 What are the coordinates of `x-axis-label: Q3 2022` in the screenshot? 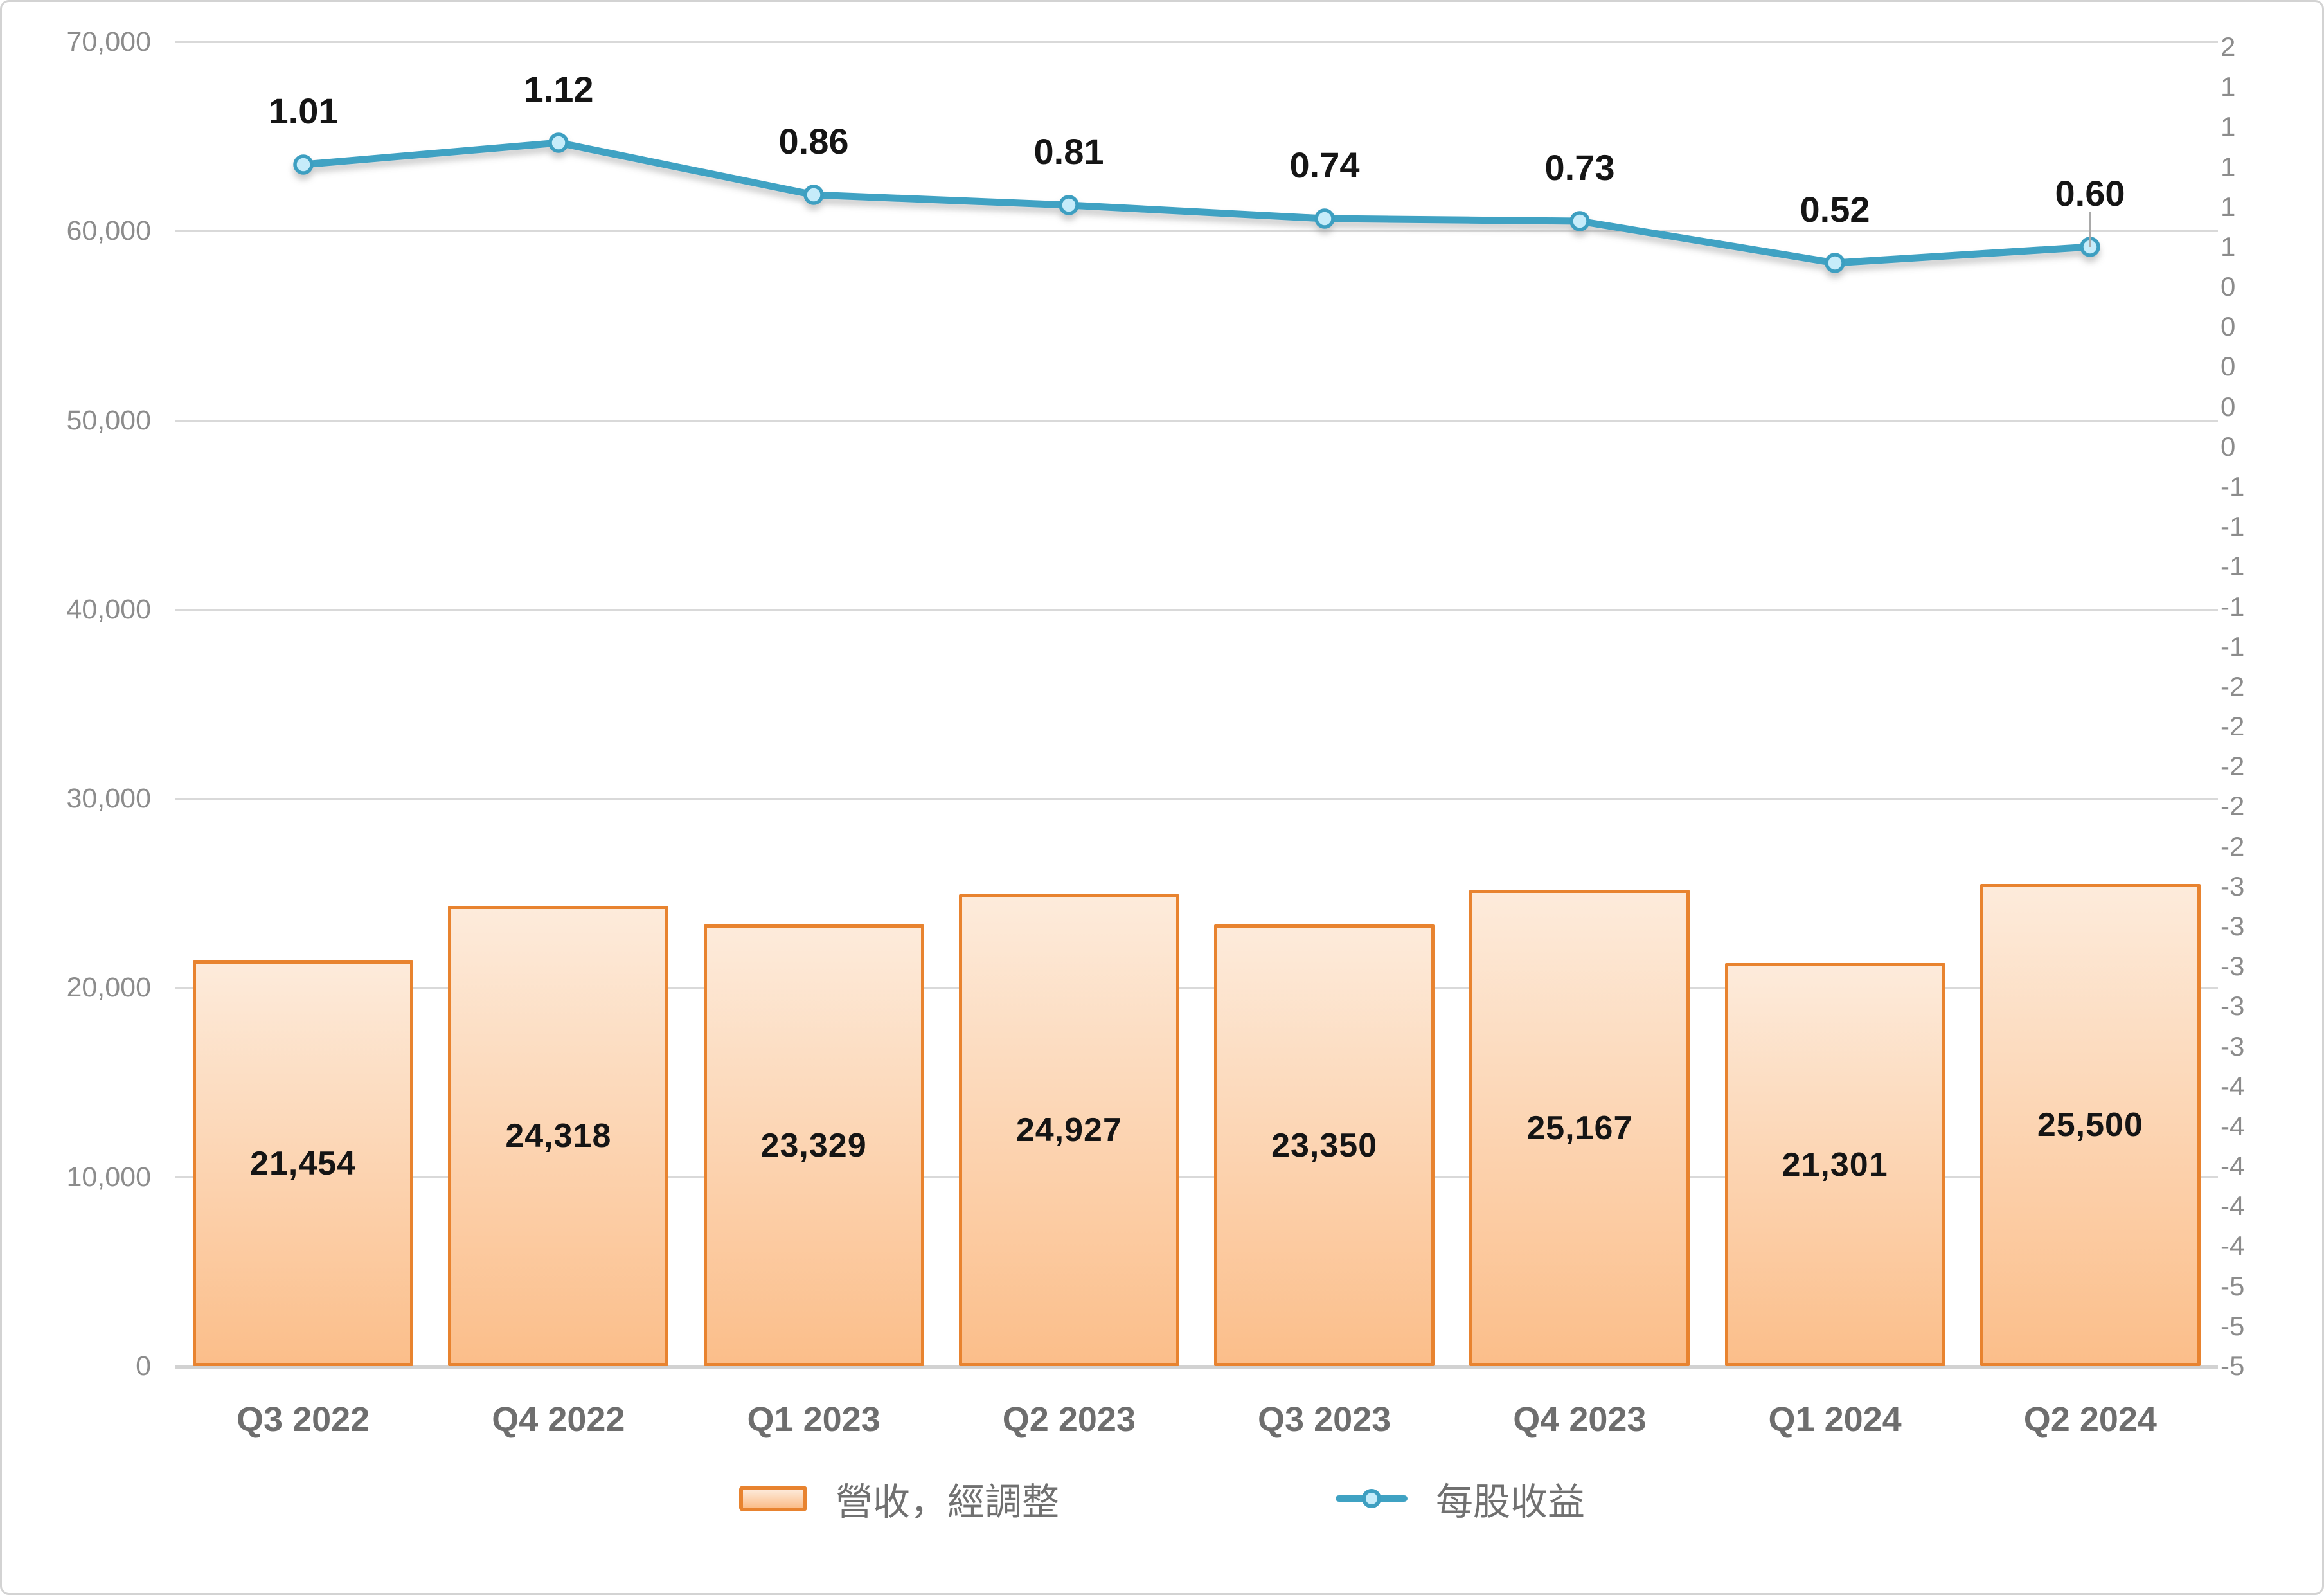 It's located at (303, 1420).